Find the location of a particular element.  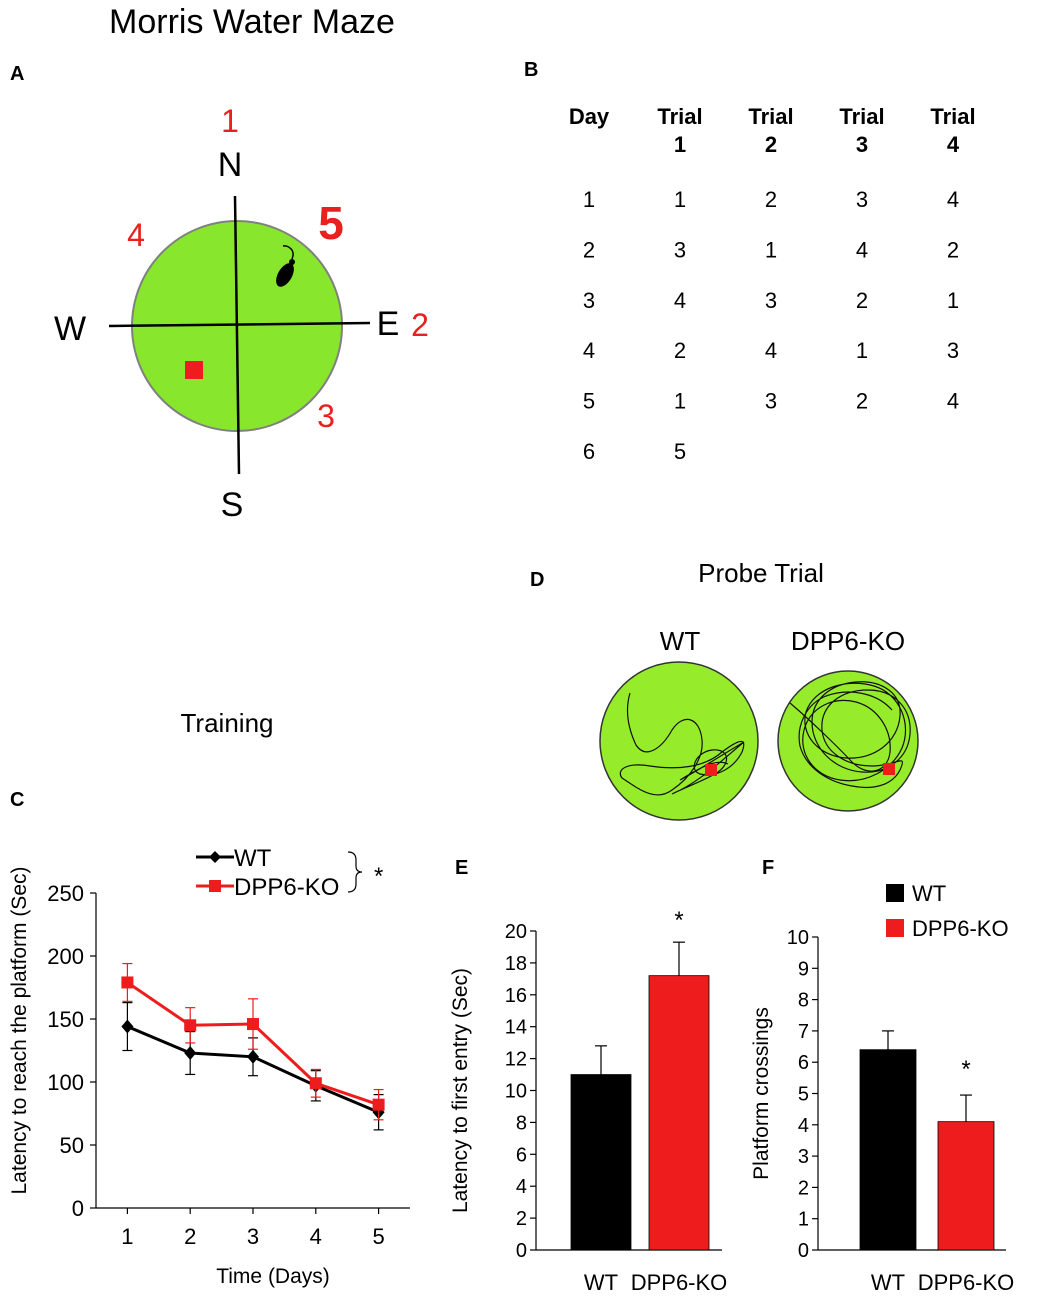

direction-east: E is located at coordinates (388, 324).